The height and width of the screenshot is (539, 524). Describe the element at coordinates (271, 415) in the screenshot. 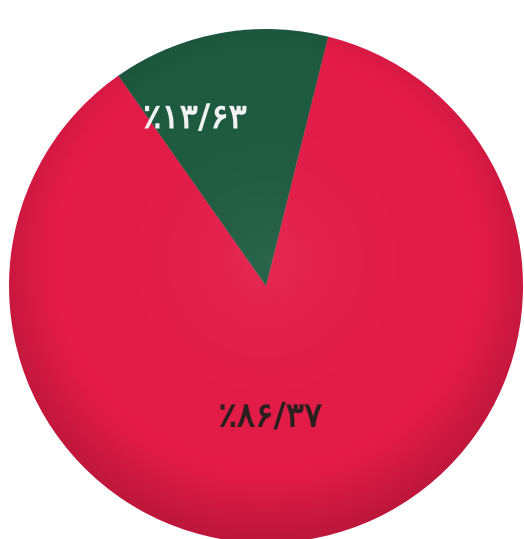

I see `pie-slice-label-1: ٪۸۶/۳۷` at that location.